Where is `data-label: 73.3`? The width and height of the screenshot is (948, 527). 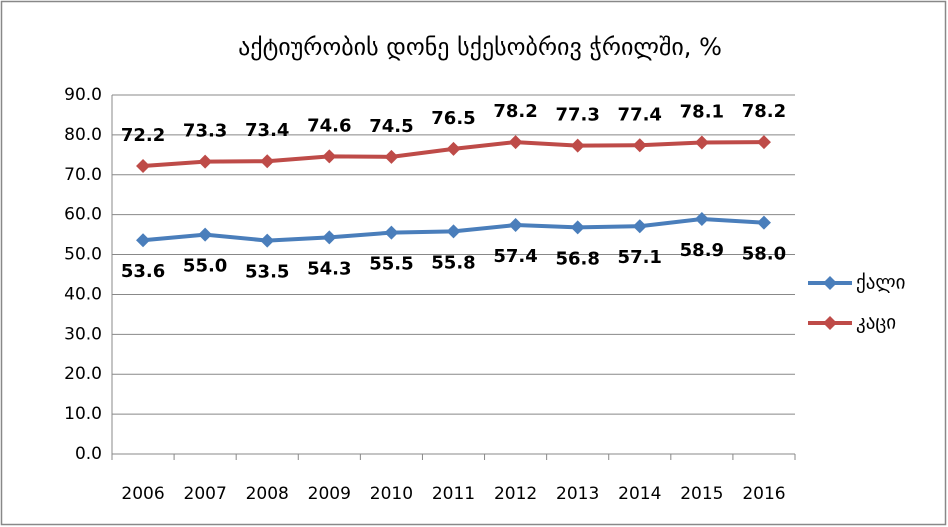
data-label: 73.3 is located at coordinates (205, 131).